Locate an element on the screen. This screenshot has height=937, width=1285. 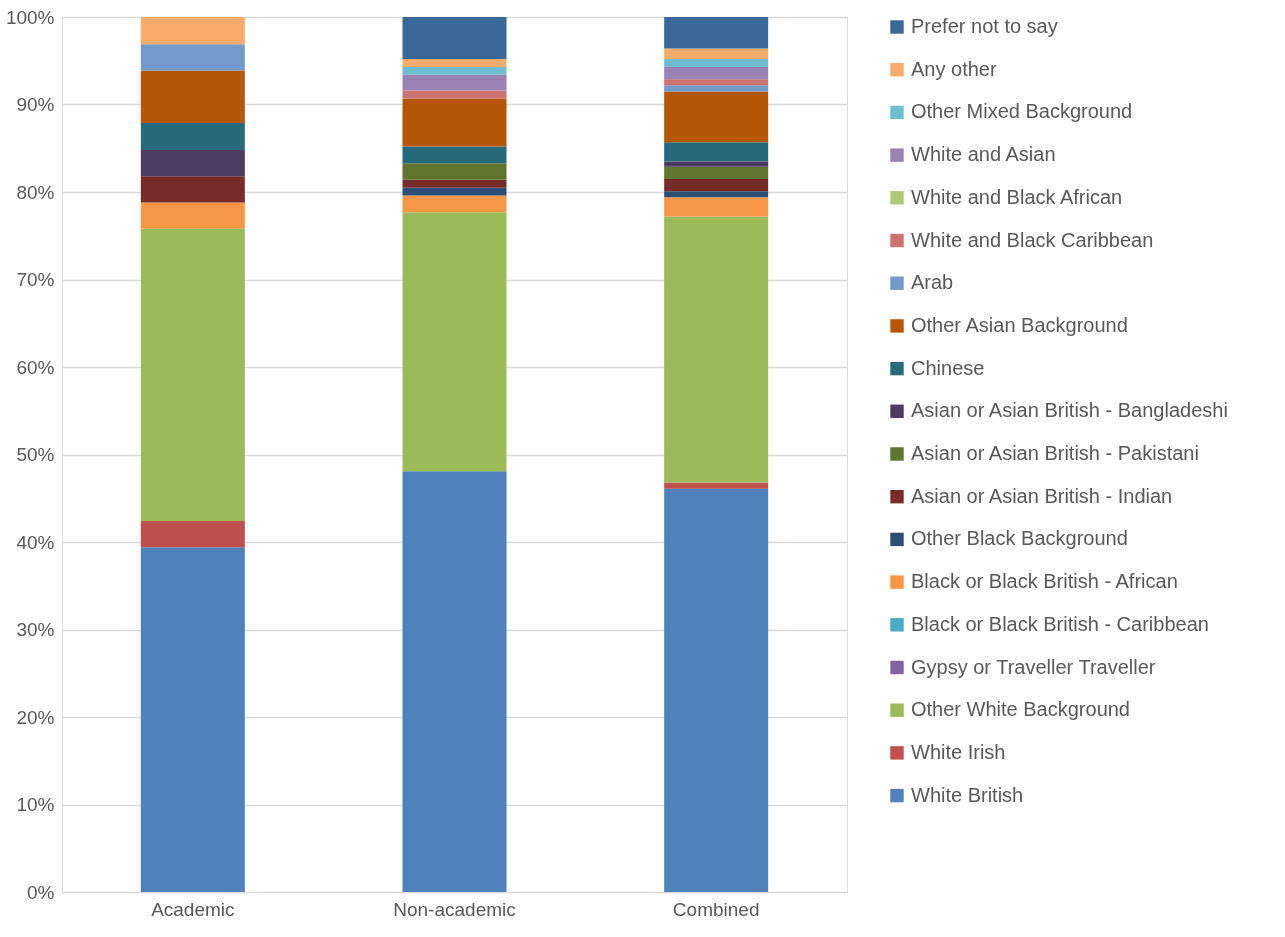
y-tick-label: 60% is located at coordinates (35, 367).